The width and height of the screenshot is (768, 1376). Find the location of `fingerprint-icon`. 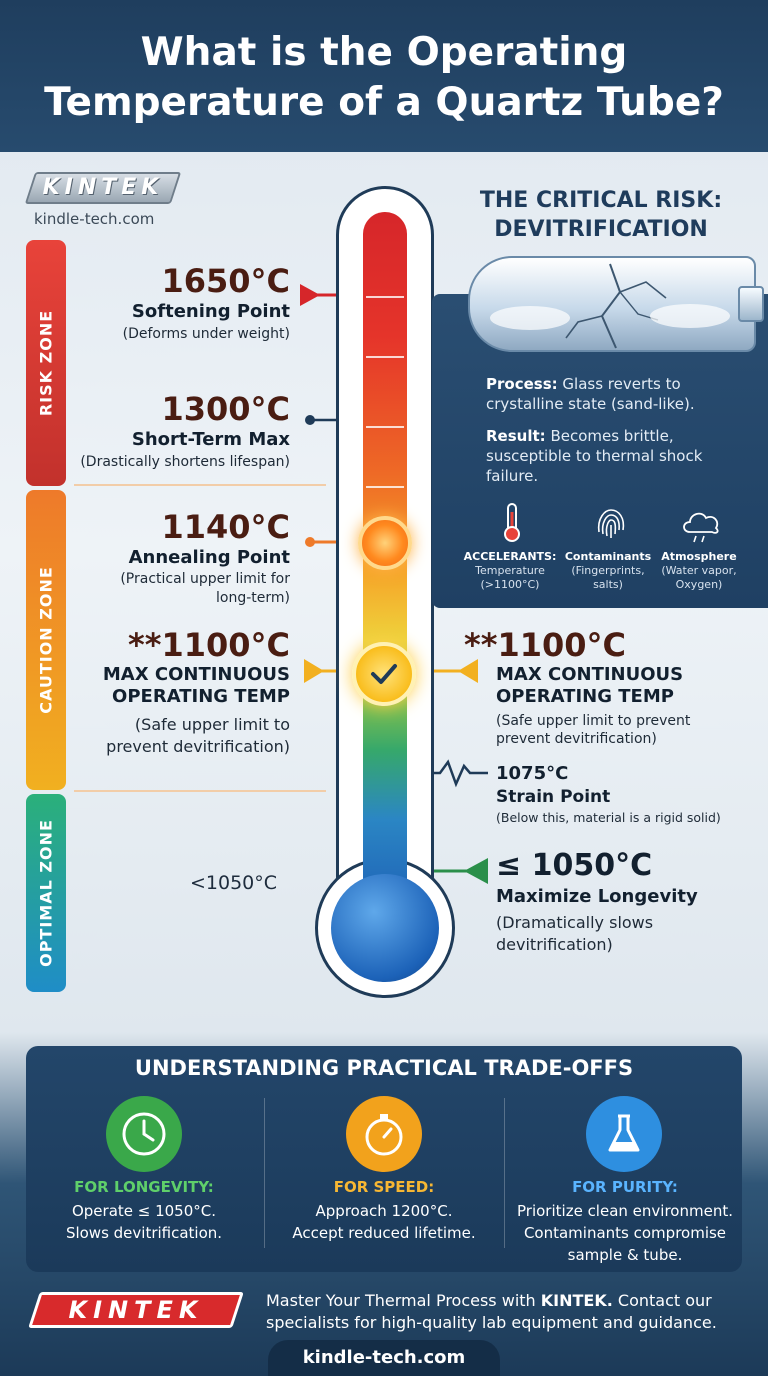

fingerprint-icon is located at coordinates (611, 523).